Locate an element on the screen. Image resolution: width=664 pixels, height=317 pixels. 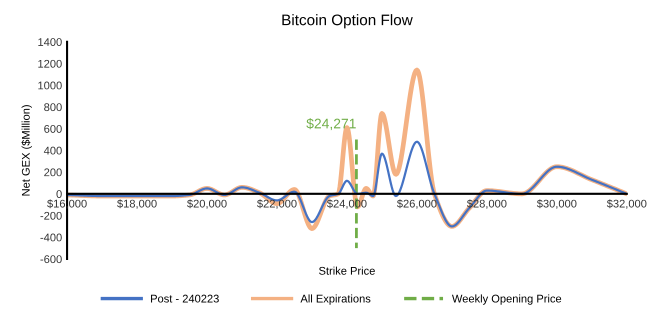
x-tick-label: $30,000 is located at coordinates (556, 204).